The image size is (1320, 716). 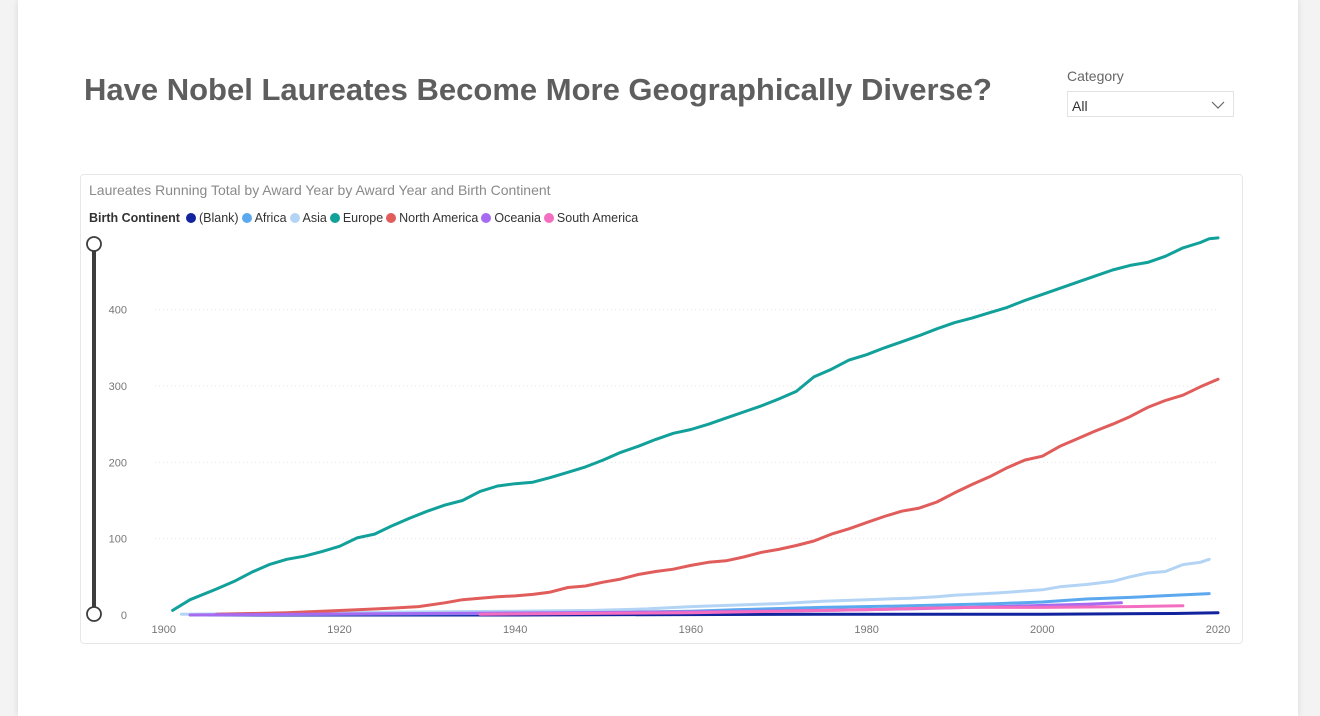 I want to click on series-line-asia, so click(x=695, y=586).